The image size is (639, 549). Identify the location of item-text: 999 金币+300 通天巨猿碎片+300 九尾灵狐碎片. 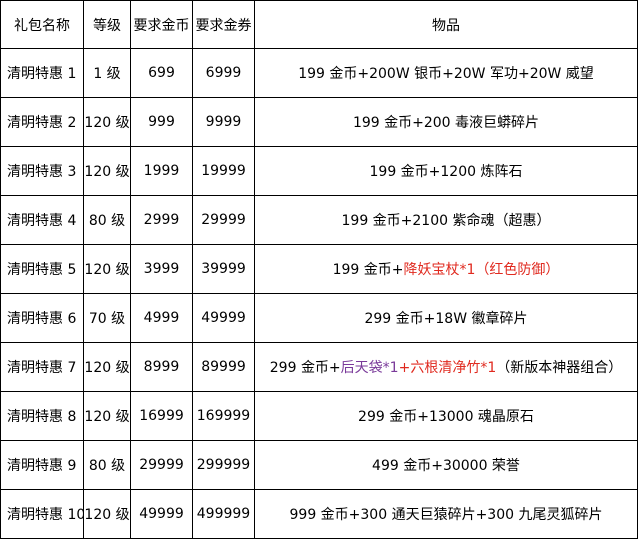
(446, 515).